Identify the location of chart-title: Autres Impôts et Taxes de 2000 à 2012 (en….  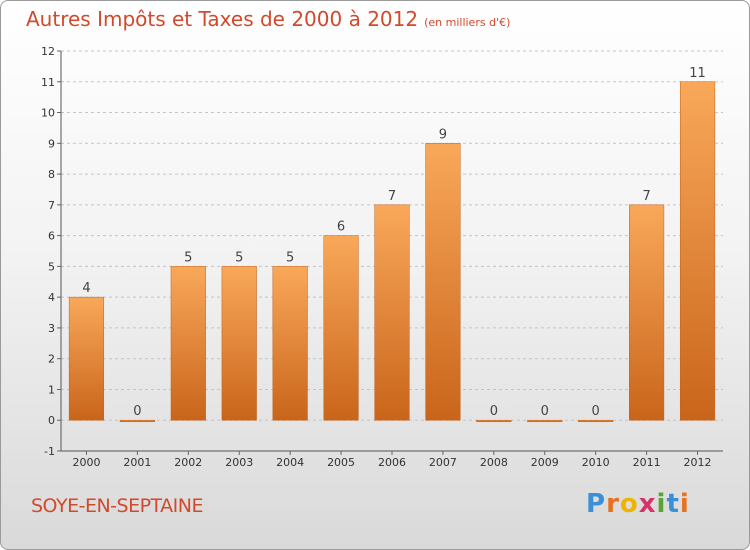
(268, 19).